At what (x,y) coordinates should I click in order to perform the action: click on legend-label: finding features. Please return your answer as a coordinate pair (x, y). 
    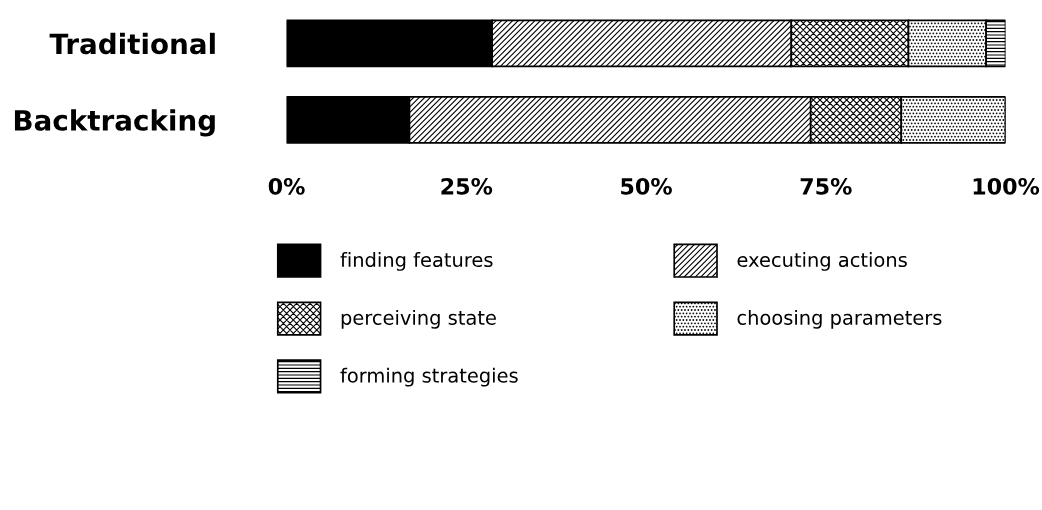
    Looking at the image, I should click on (416, 261).